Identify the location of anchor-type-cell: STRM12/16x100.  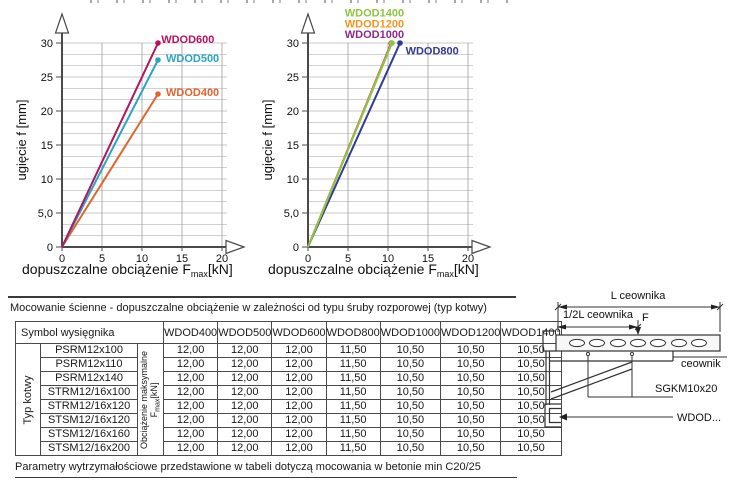
(89, 392).